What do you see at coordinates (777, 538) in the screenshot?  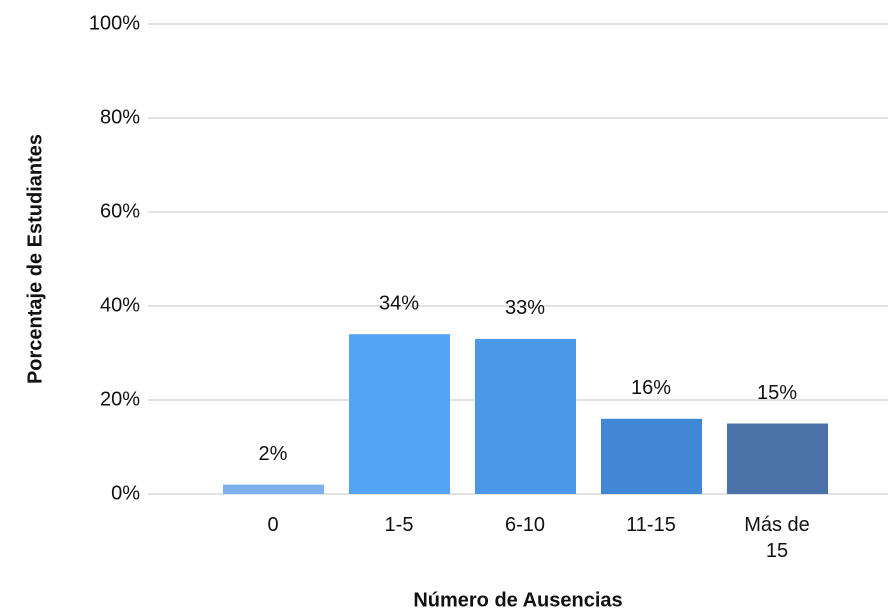 I see `x-tick-label: Más de 15` at bounding box center [777, 538].